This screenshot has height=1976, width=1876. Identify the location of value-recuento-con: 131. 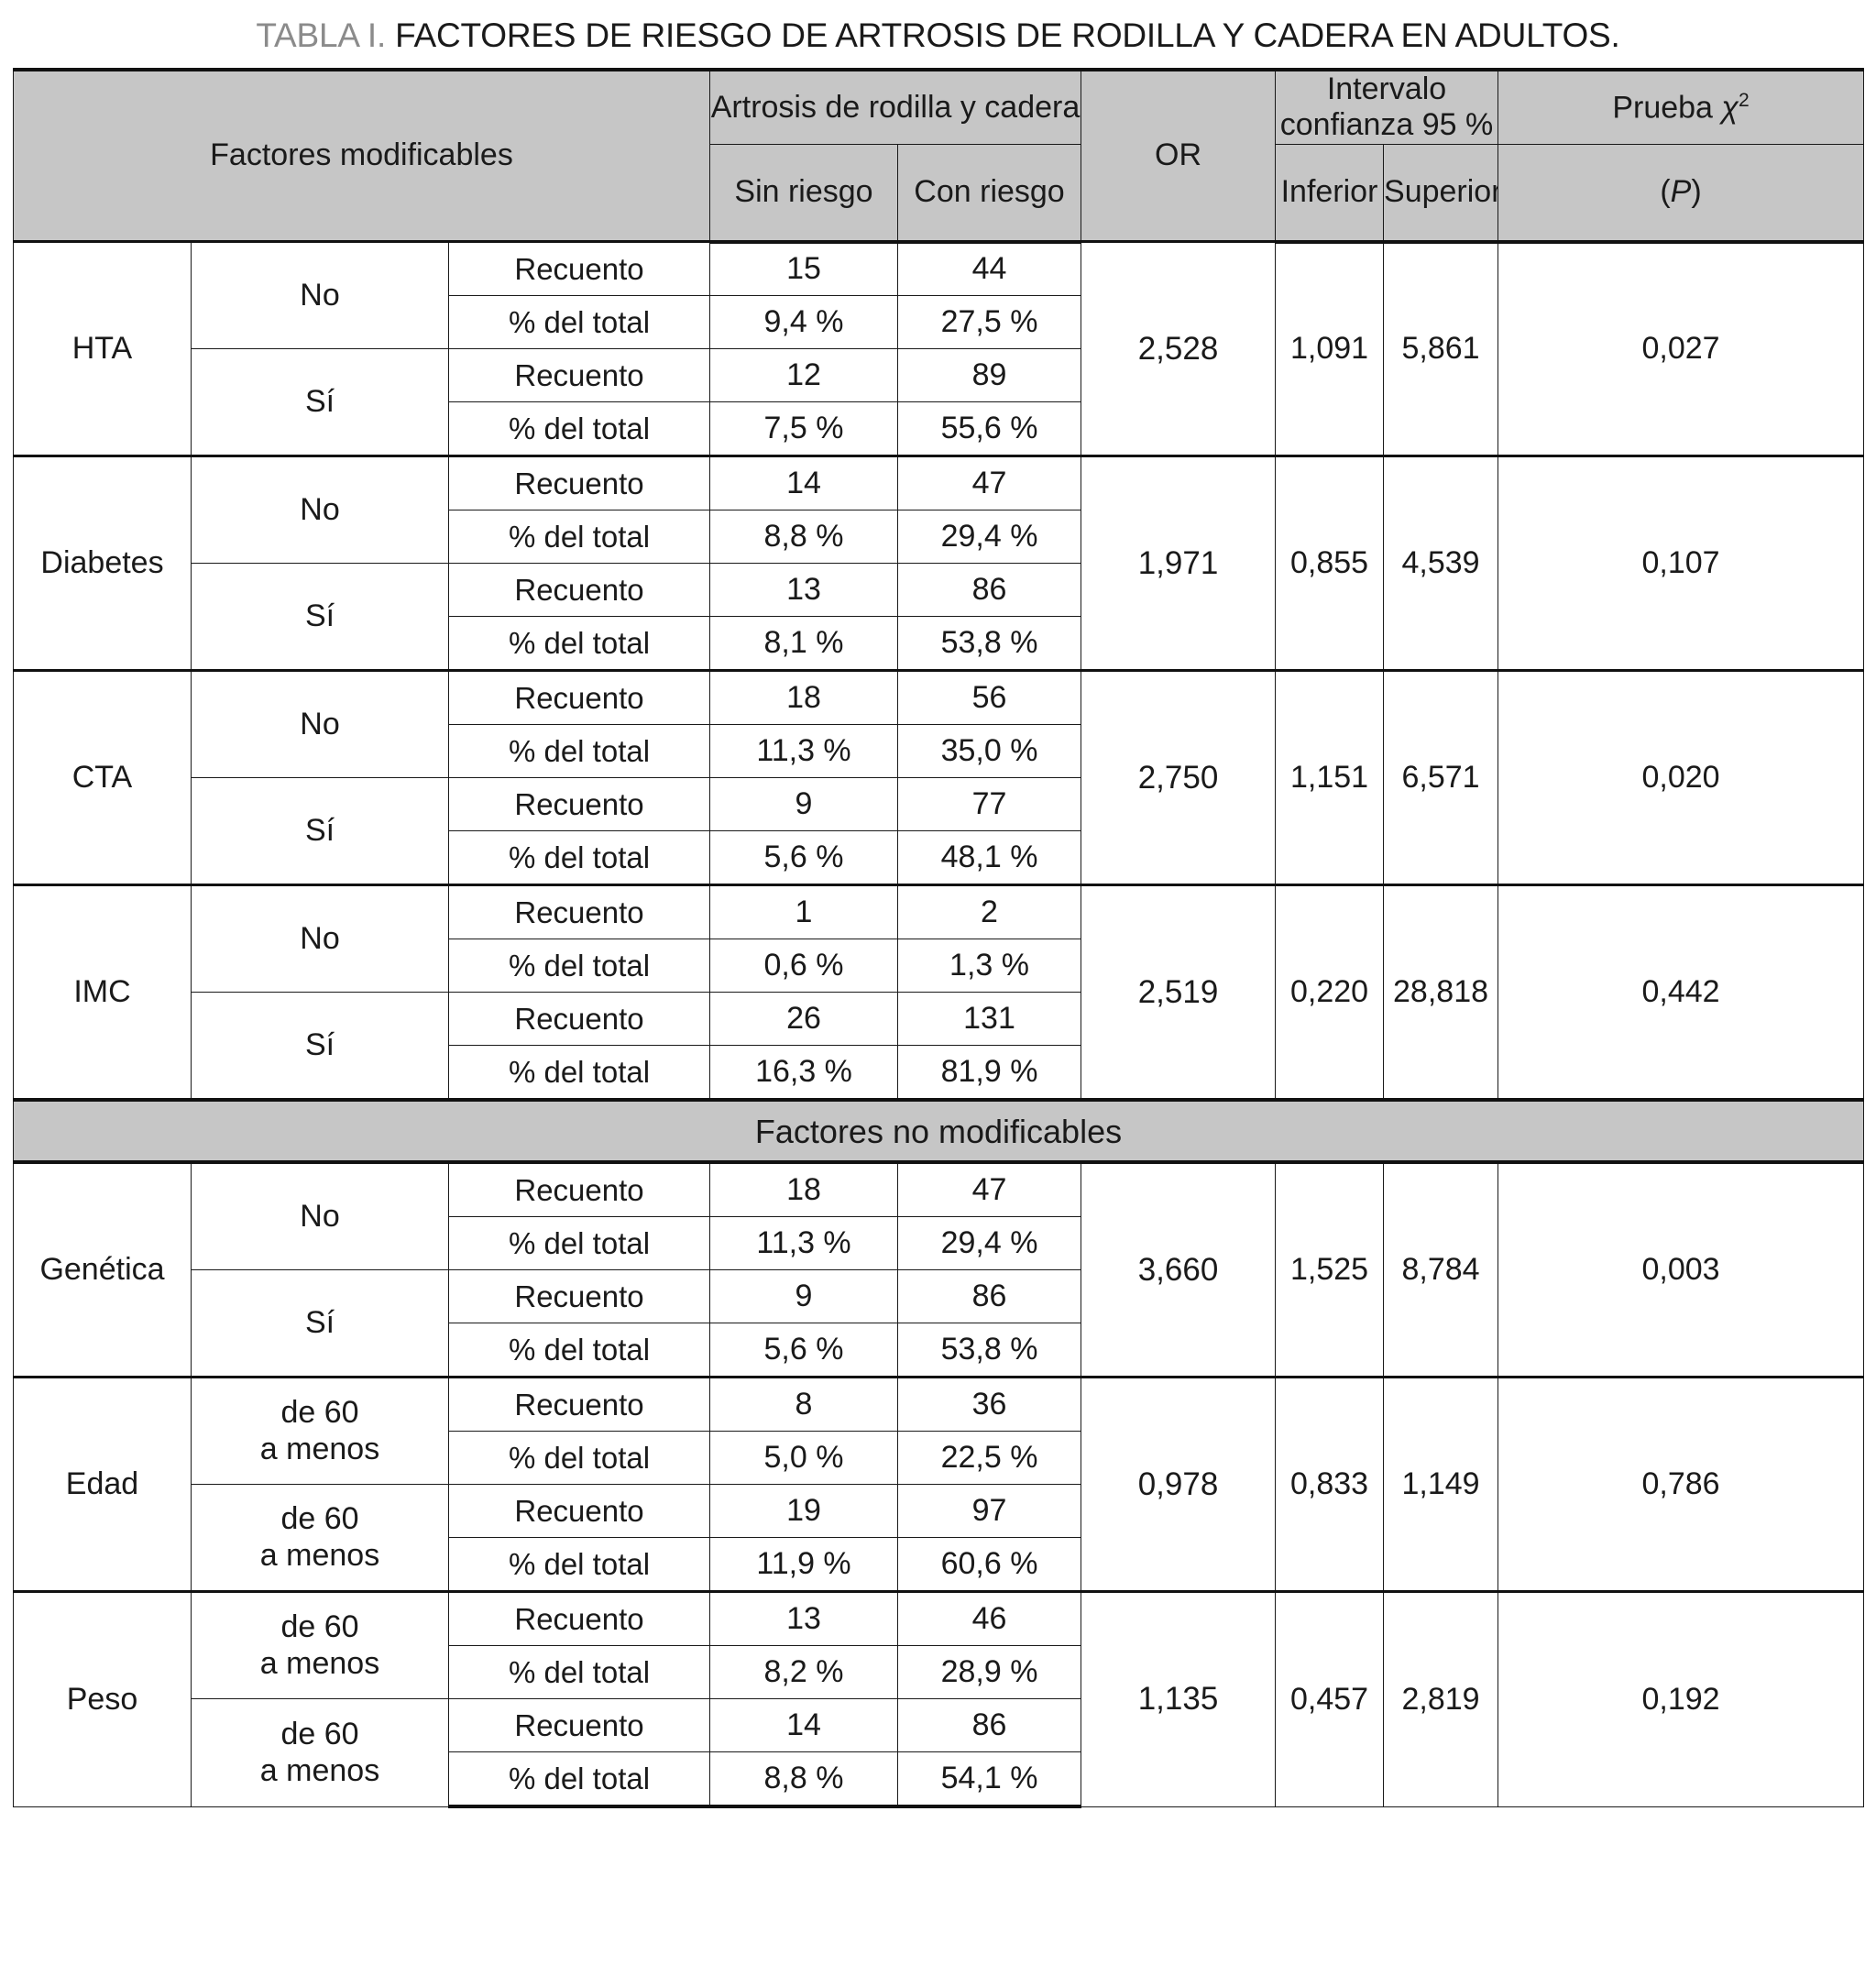
(989, 1020).